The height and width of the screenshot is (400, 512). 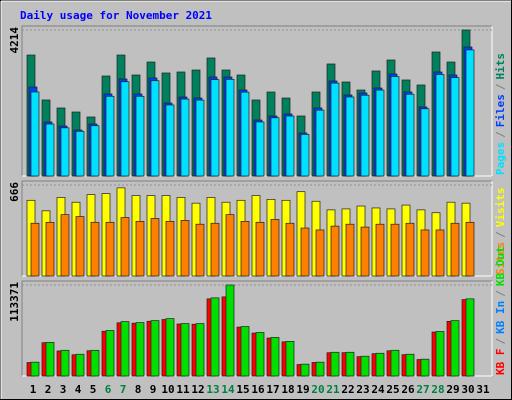 I want to click on legend-entry: KB Out, so click(x=500, y=266).